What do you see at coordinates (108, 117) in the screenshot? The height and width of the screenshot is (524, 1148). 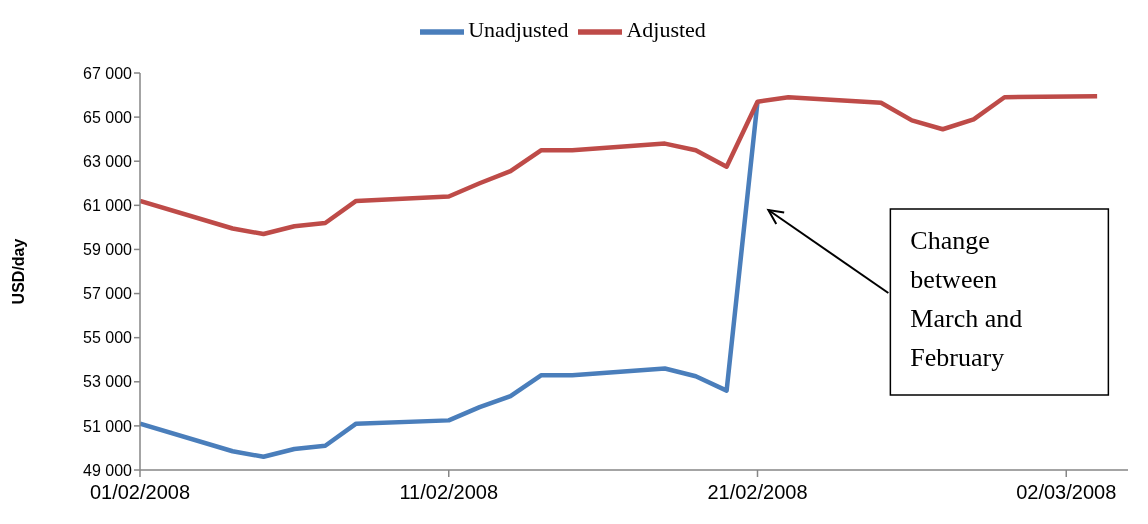 I see `y-tick-label: 65 000` at bounding box center [108, 117].